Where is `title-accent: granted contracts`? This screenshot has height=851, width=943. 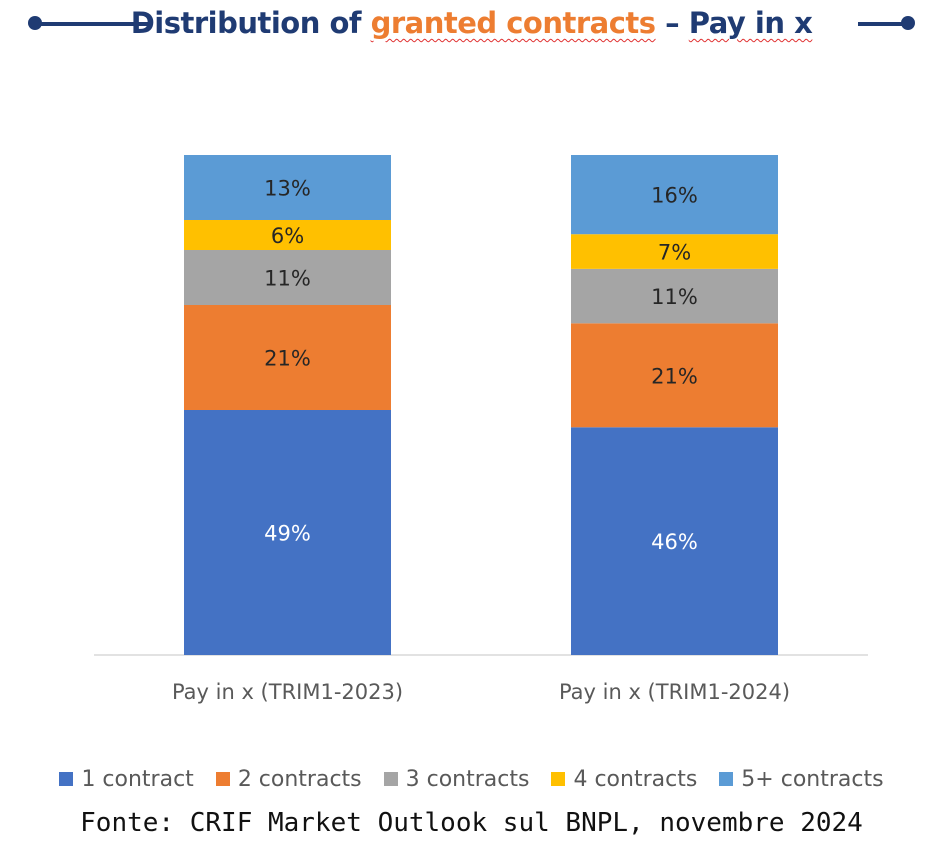
title-accent: granted contracts is located at coordinates (513, 23).